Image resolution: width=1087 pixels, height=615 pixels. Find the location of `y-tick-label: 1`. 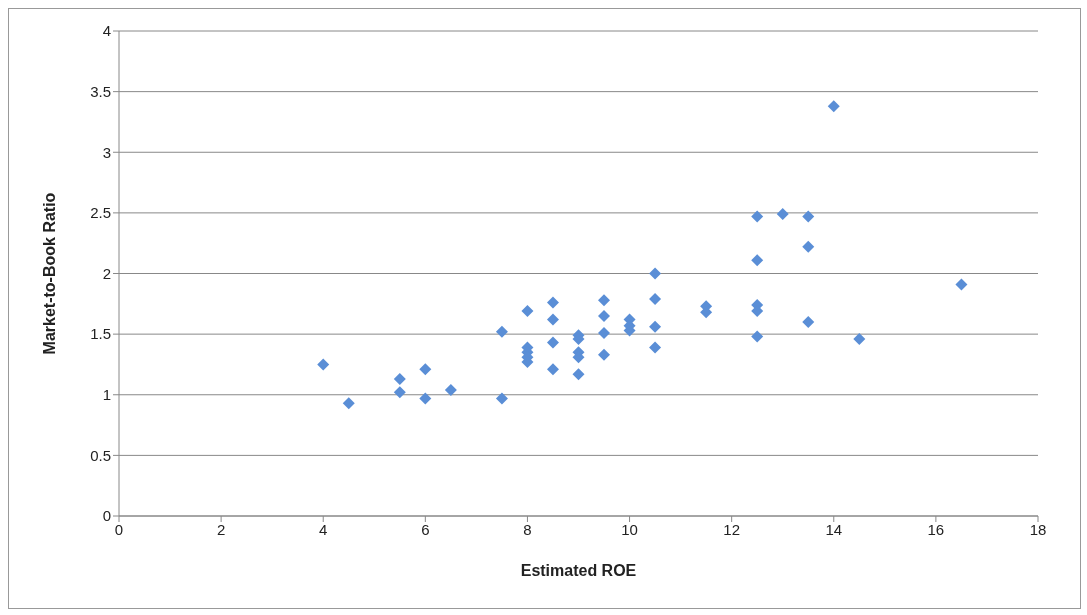

y-tick-label: 1 is located at coordinates (106, 395).